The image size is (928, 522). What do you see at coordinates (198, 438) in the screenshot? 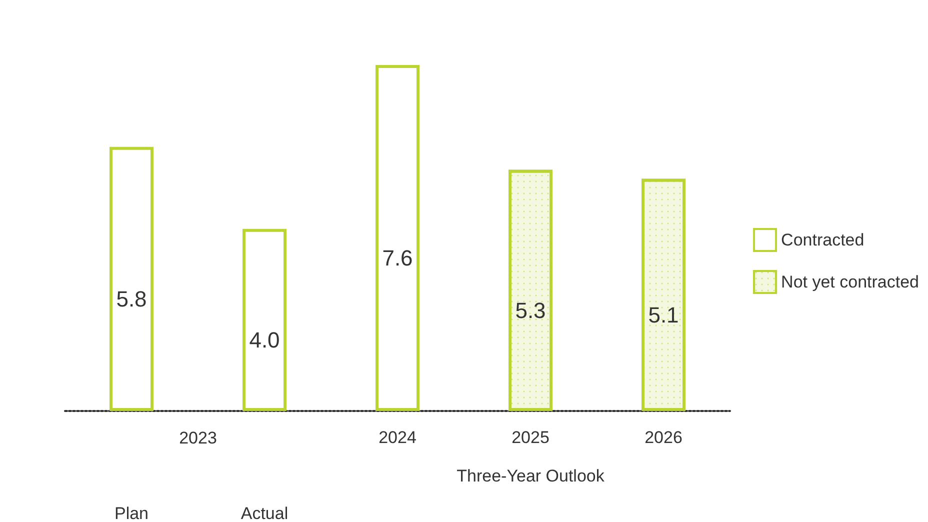
I see `text: 2023` at bounding box center [198, 438].